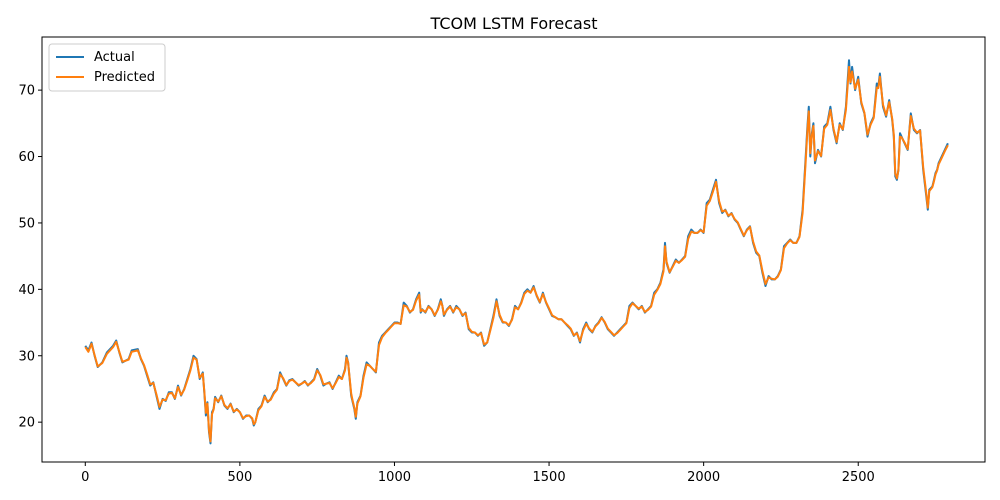  Describe the element at coordinates (85, 477) in the screenshot. I see `x-tick-label: 0` at that location.